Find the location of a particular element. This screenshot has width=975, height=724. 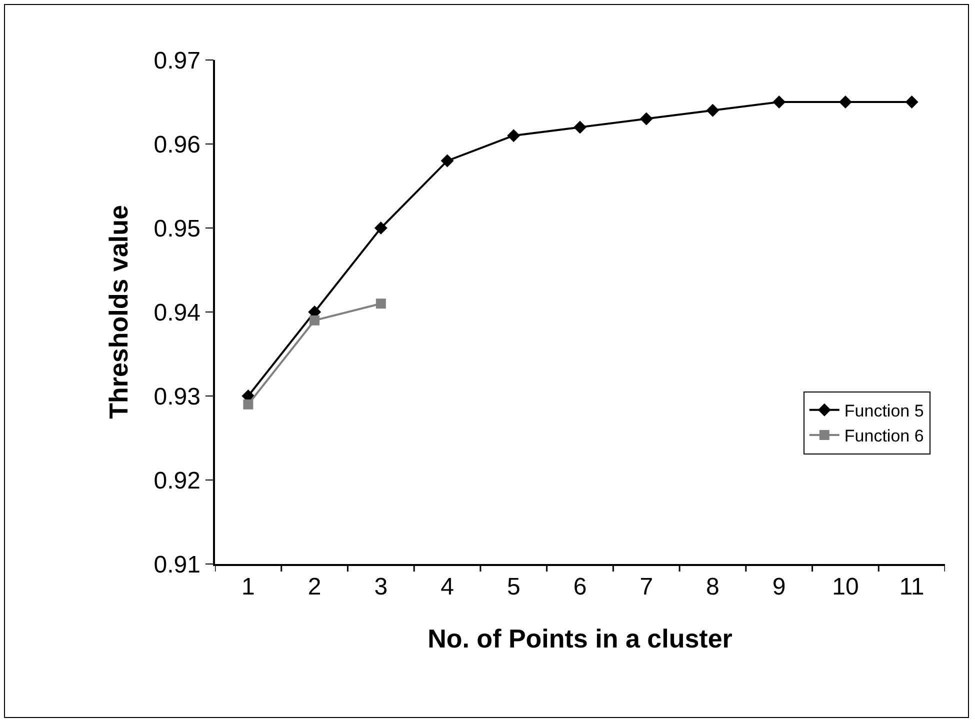

y-axis-title: Thresholds value is located at coordinates (119, 312).